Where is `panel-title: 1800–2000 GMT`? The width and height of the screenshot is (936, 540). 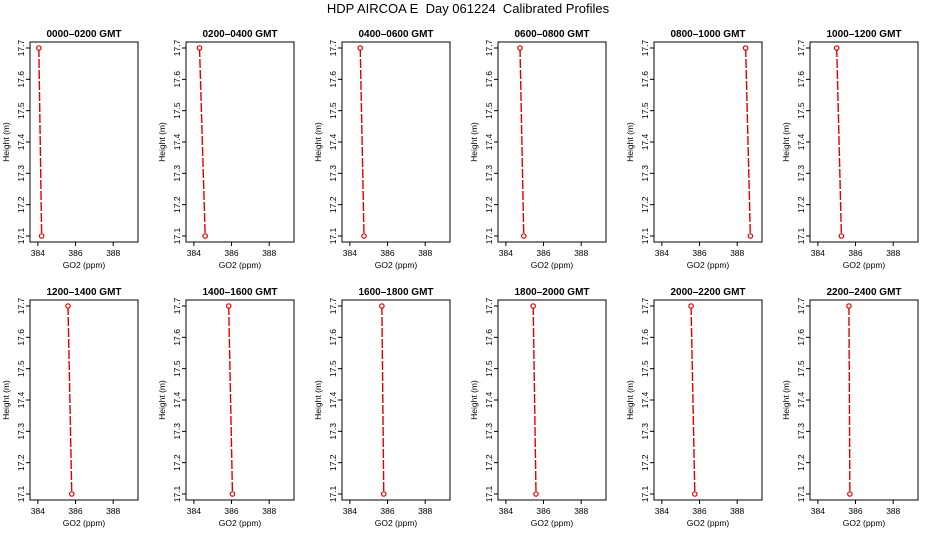 panel-title: 1800–2000 GMT is located at coordinates (551, 292).